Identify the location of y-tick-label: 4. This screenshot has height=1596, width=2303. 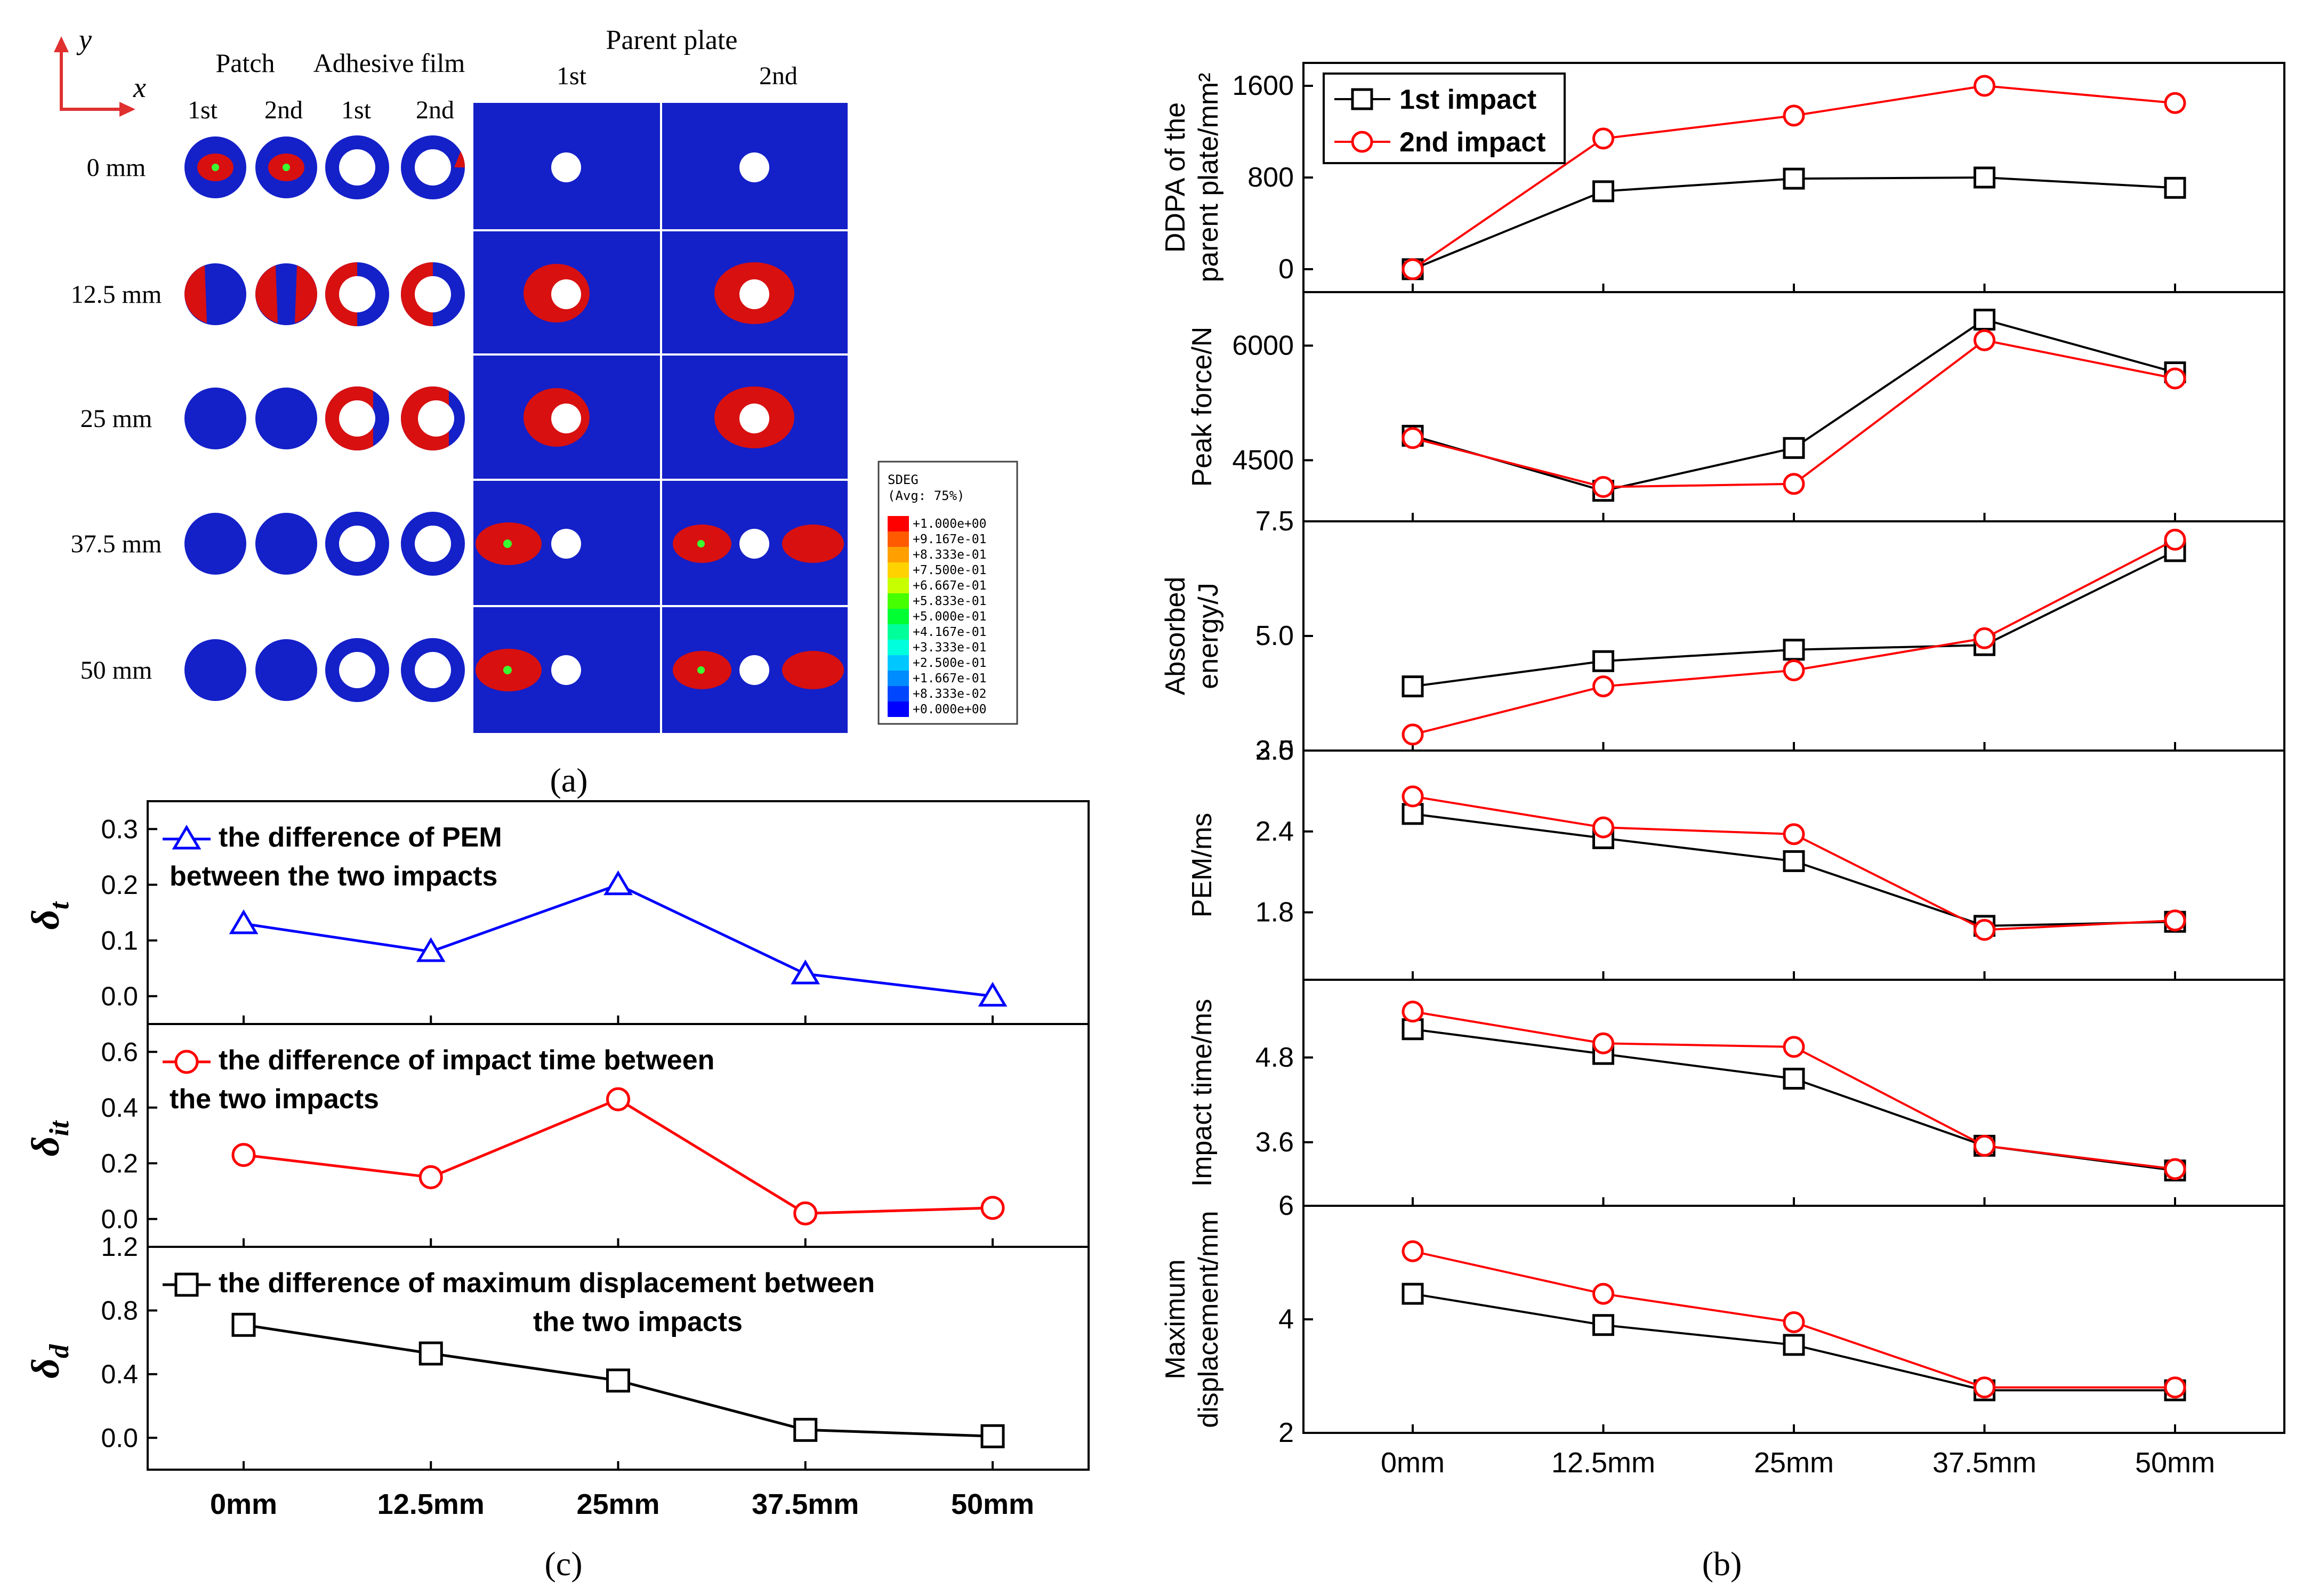
(1286, 1319).